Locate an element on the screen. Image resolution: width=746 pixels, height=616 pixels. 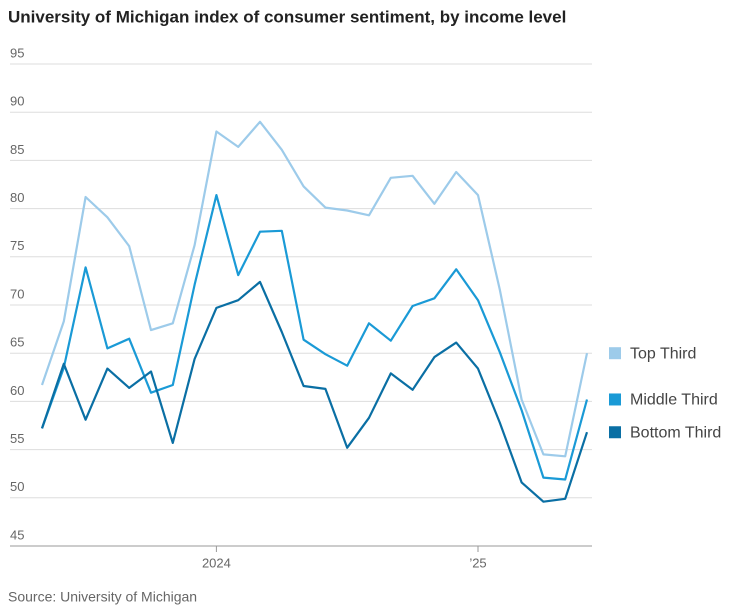
y-tick-label: 80 is located at coordinates (17, 197).